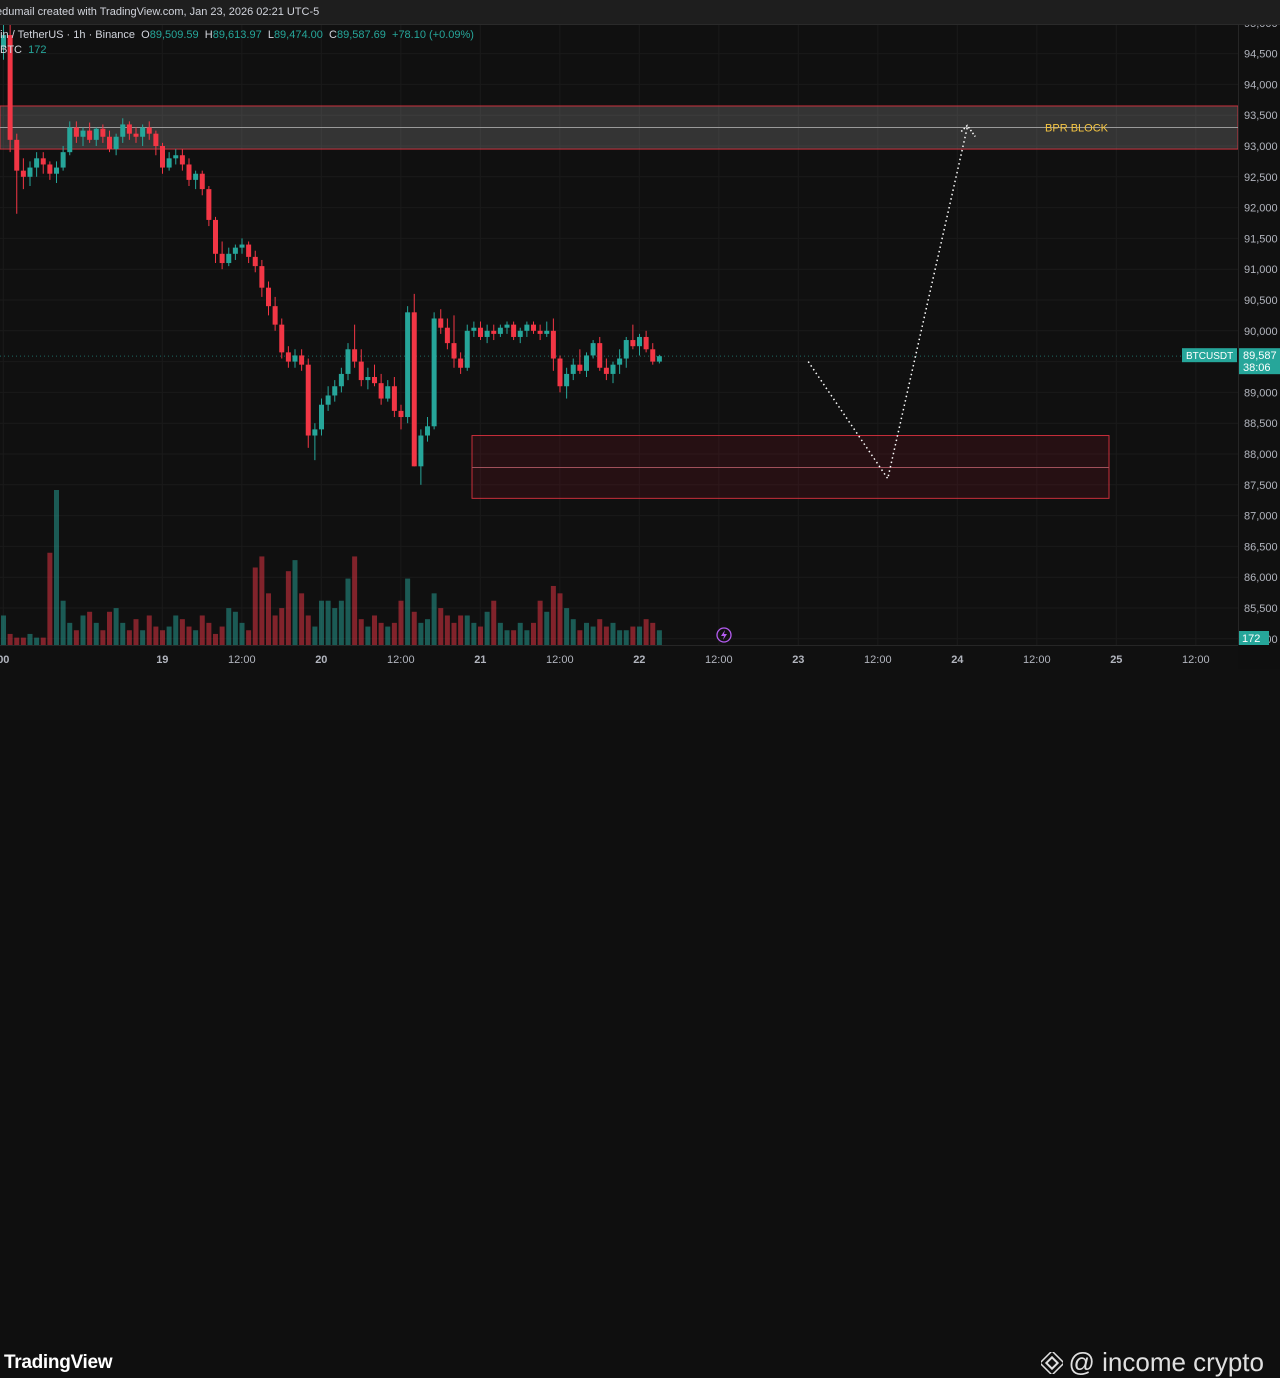  I want to click on price-tick-label: 90,500, so click(1261, 301).